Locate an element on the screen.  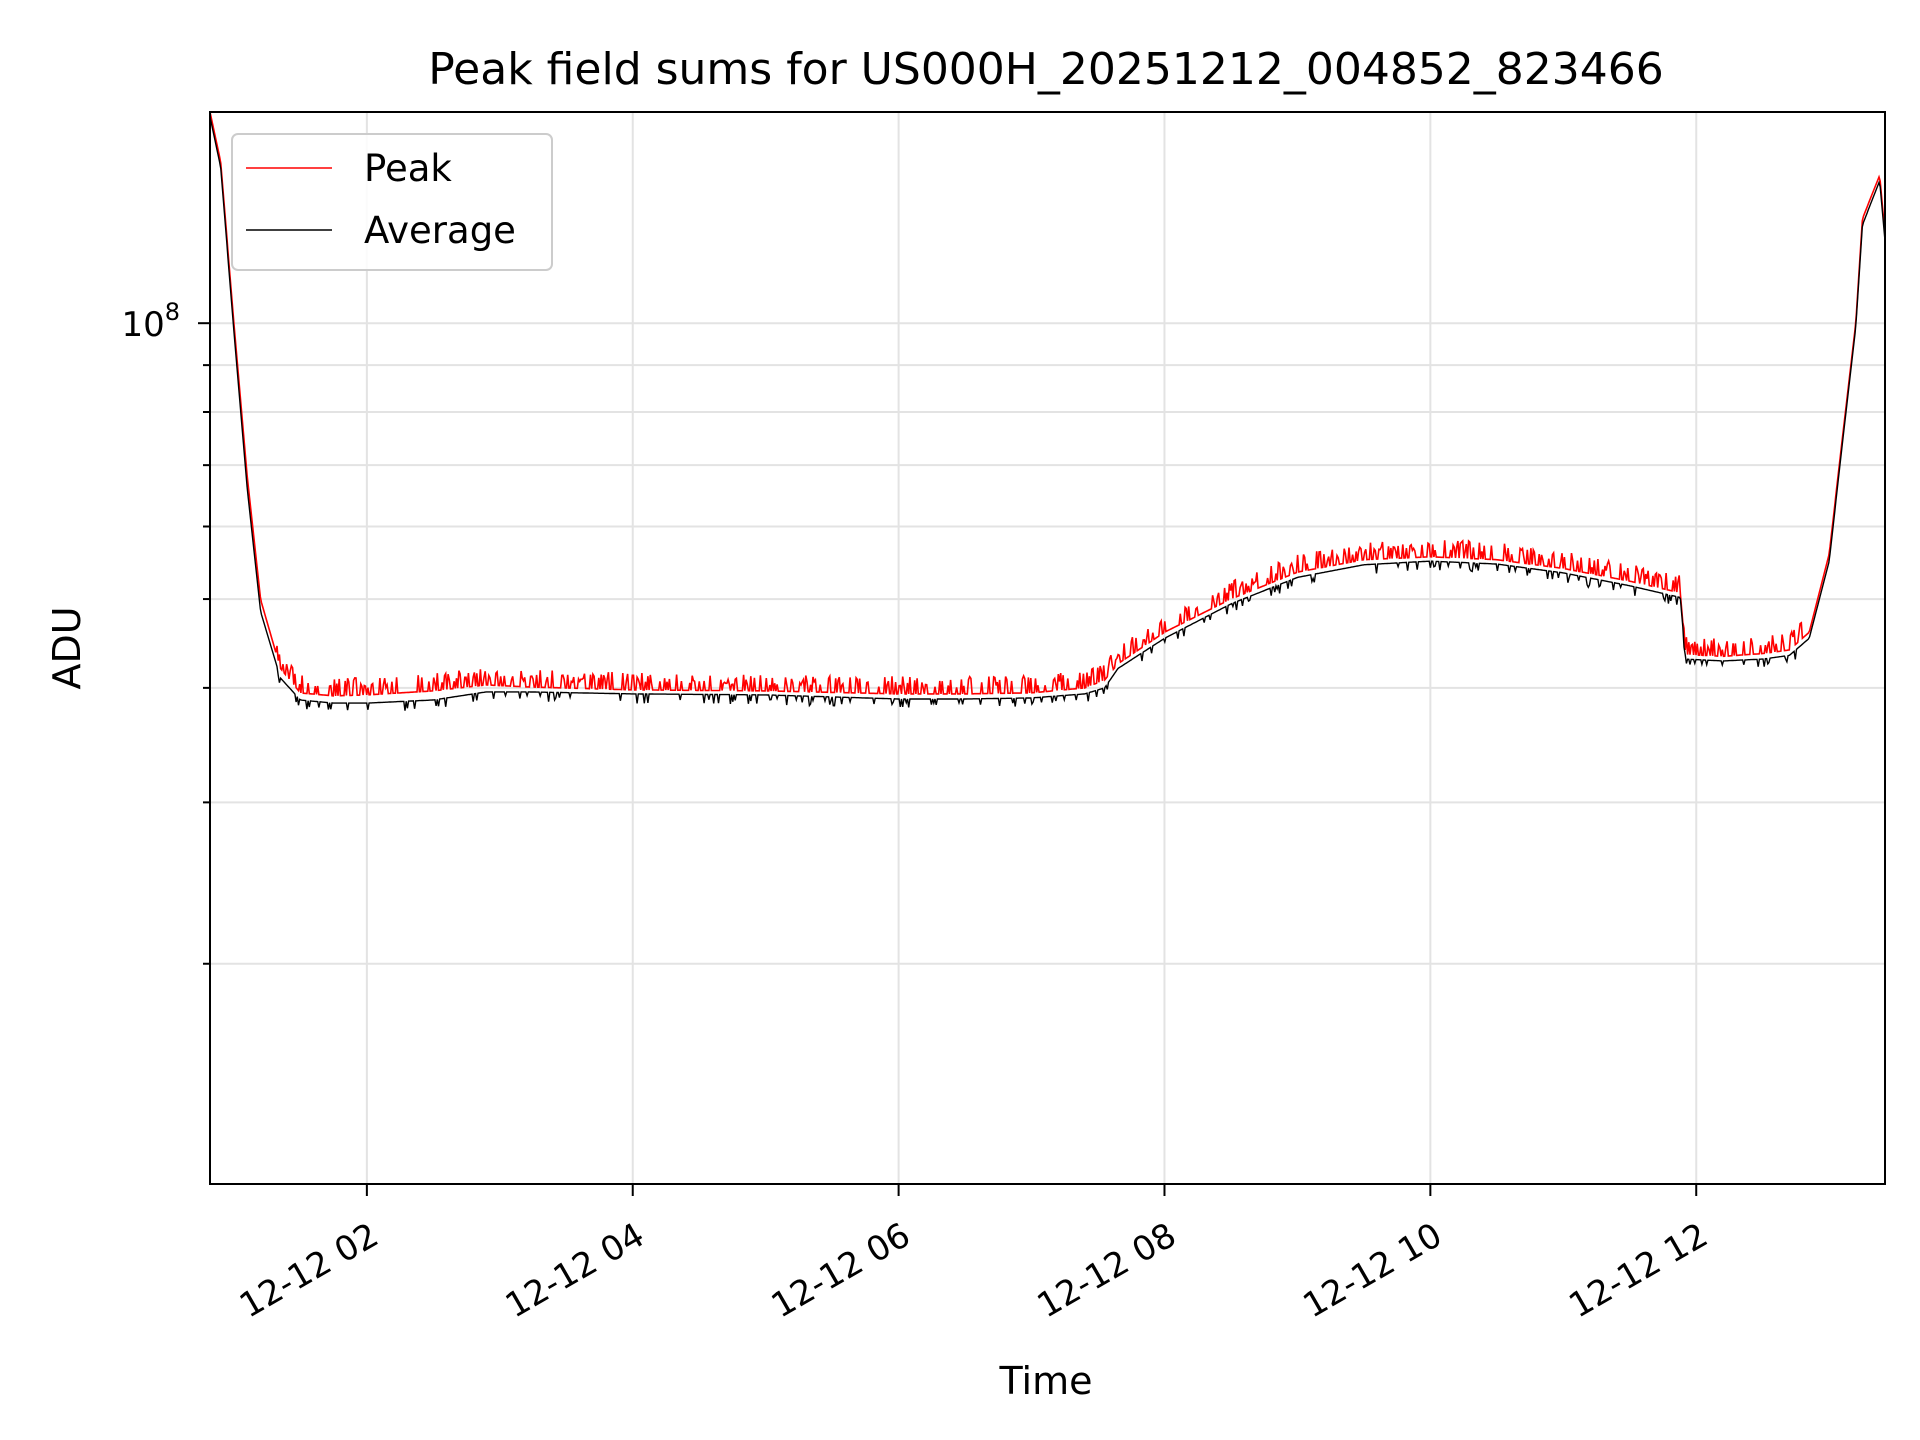
y-tick-label: 108 is located at coordinates (150, 321).